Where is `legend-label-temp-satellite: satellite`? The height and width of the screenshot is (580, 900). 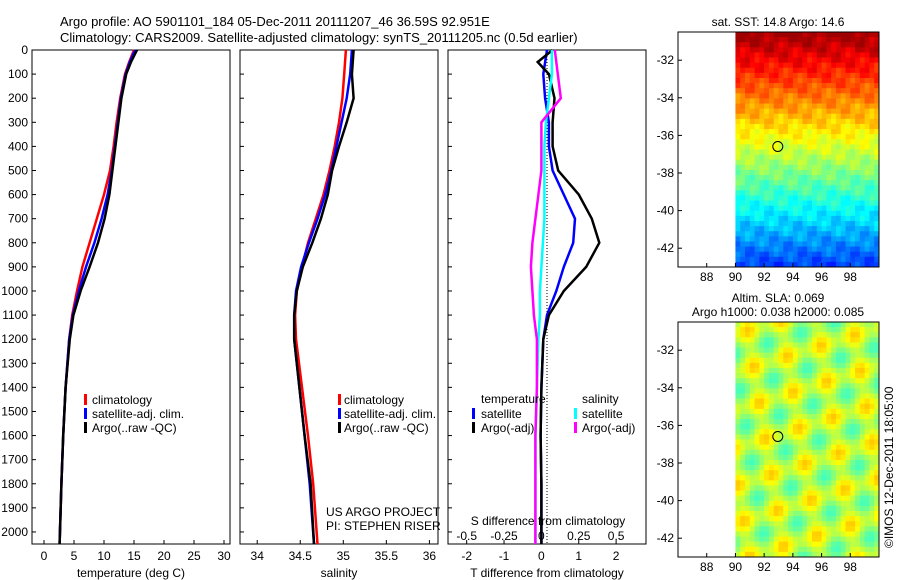
legend-label-temp-satellite: satellite is located at coordinates (501, 414).